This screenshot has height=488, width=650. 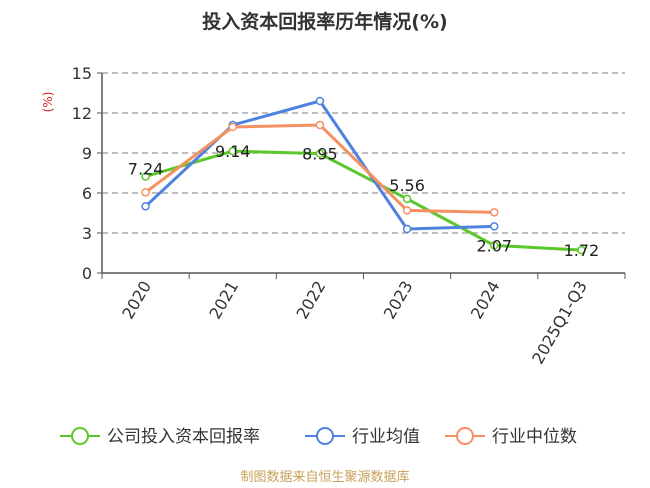 What do you see at coordinates (48, 102) in the screenshot?
I see `y-axis-label: (%)` at bounding box center [48, 102].